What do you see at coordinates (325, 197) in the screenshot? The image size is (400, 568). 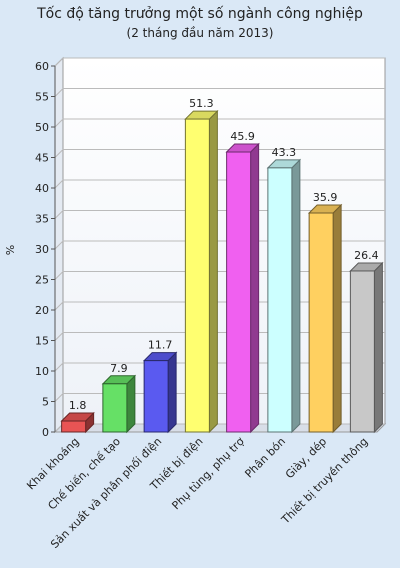 I see `data-label: 35.9` at bounding box center [325, 197].